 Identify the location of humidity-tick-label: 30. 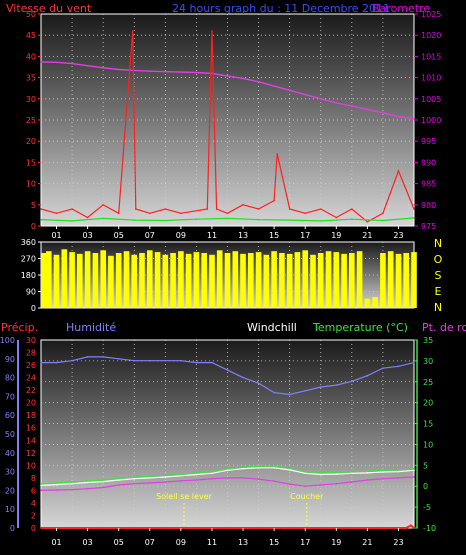
(10, 472).